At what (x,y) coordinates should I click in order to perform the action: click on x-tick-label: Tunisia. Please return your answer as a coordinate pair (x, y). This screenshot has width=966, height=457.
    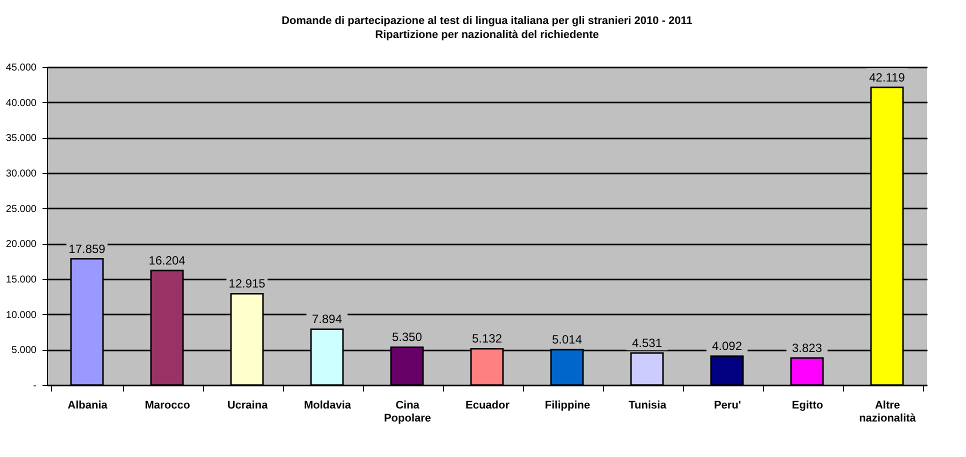
    Looking at the image, I should click on (648, 406).